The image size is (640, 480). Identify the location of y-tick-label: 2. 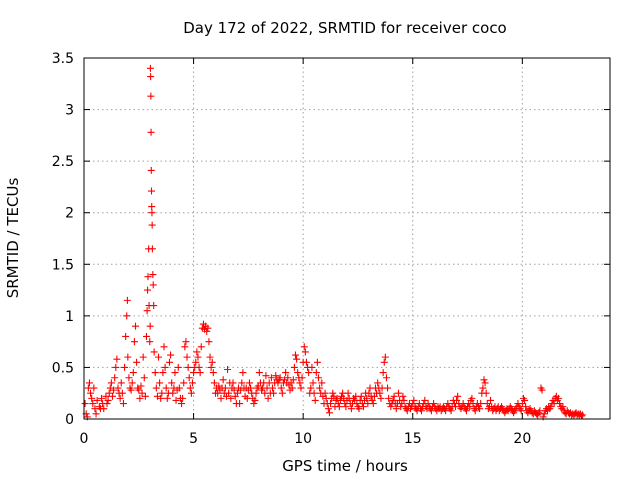
(69, 214).